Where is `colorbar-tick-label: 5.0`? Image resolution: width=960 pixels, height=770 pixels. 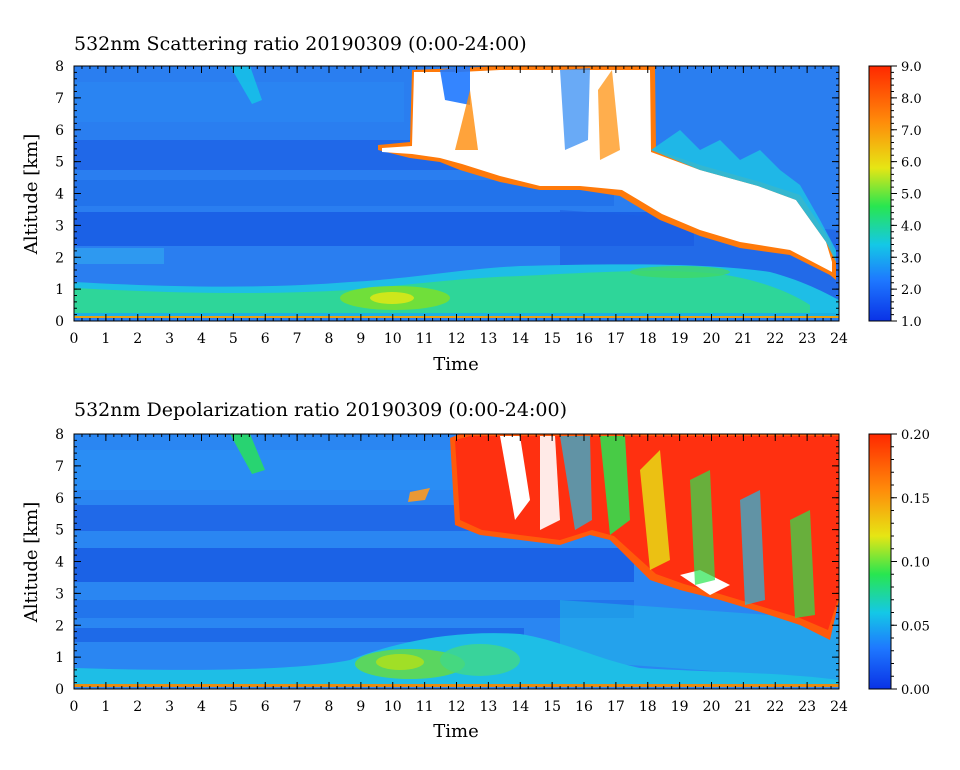 colorbar-tick-label: 5.0 is located at coordinates (911, 195).